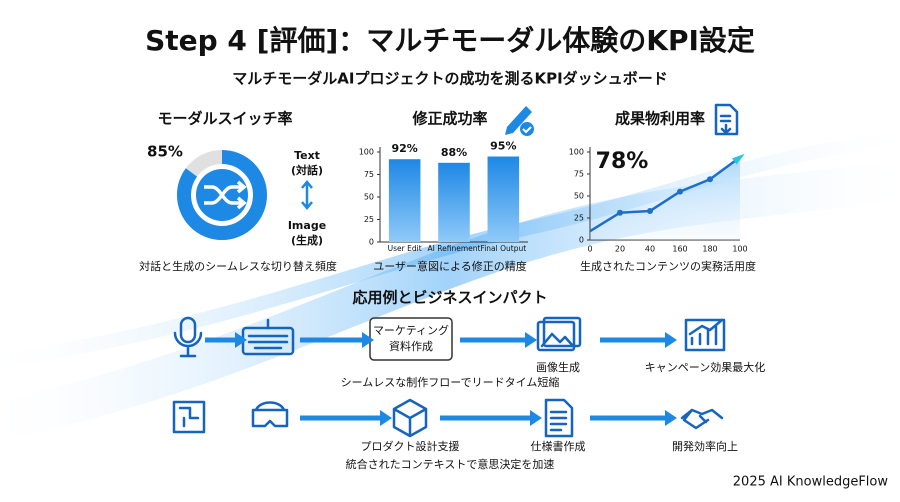 Image resolution: width=900 pixels, height=502 pixels. I want to click on panel-title: 成果物利用率, so click(660, 119).